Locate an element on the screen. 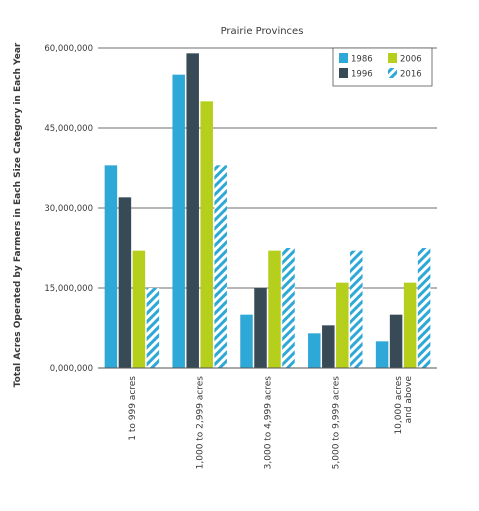 The image size is (479, 511). x-tick-label: 3,000 to 4,999 acres is located at coordinates (269, 423).